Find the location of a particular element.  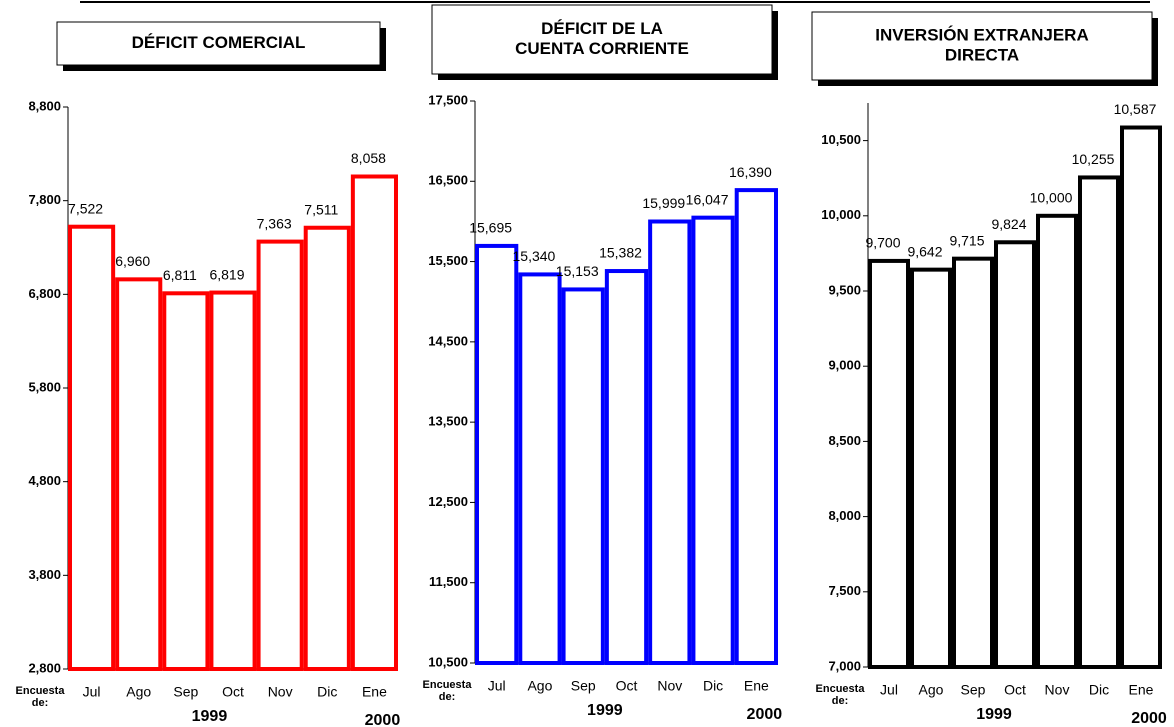

chart-title: DIRECTA is located at coordinates (982, 54).